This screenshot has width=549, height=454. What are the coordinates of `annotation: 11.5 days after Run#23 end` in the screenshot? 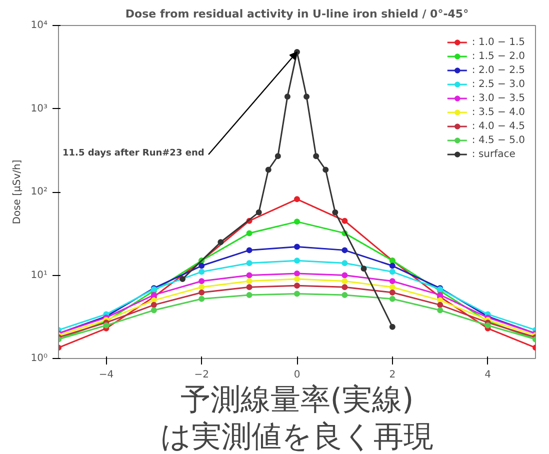 It's located at (133, 153).